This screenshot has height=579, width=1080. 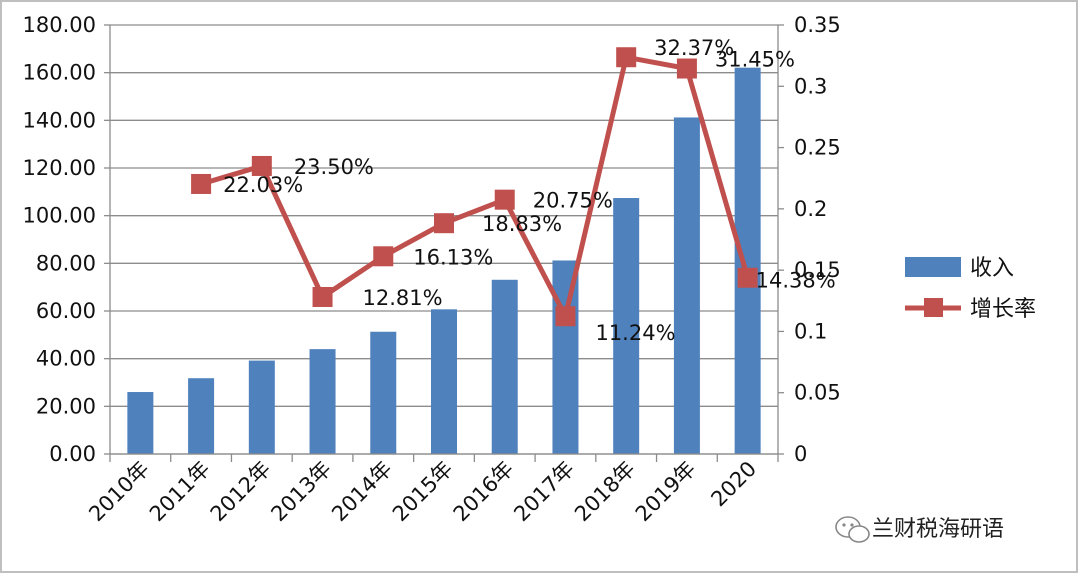 What do you see at coordinates (810, 86) in the screenshot?
I see `right-tick-label: 0.3` at bounding box center [810, 86].